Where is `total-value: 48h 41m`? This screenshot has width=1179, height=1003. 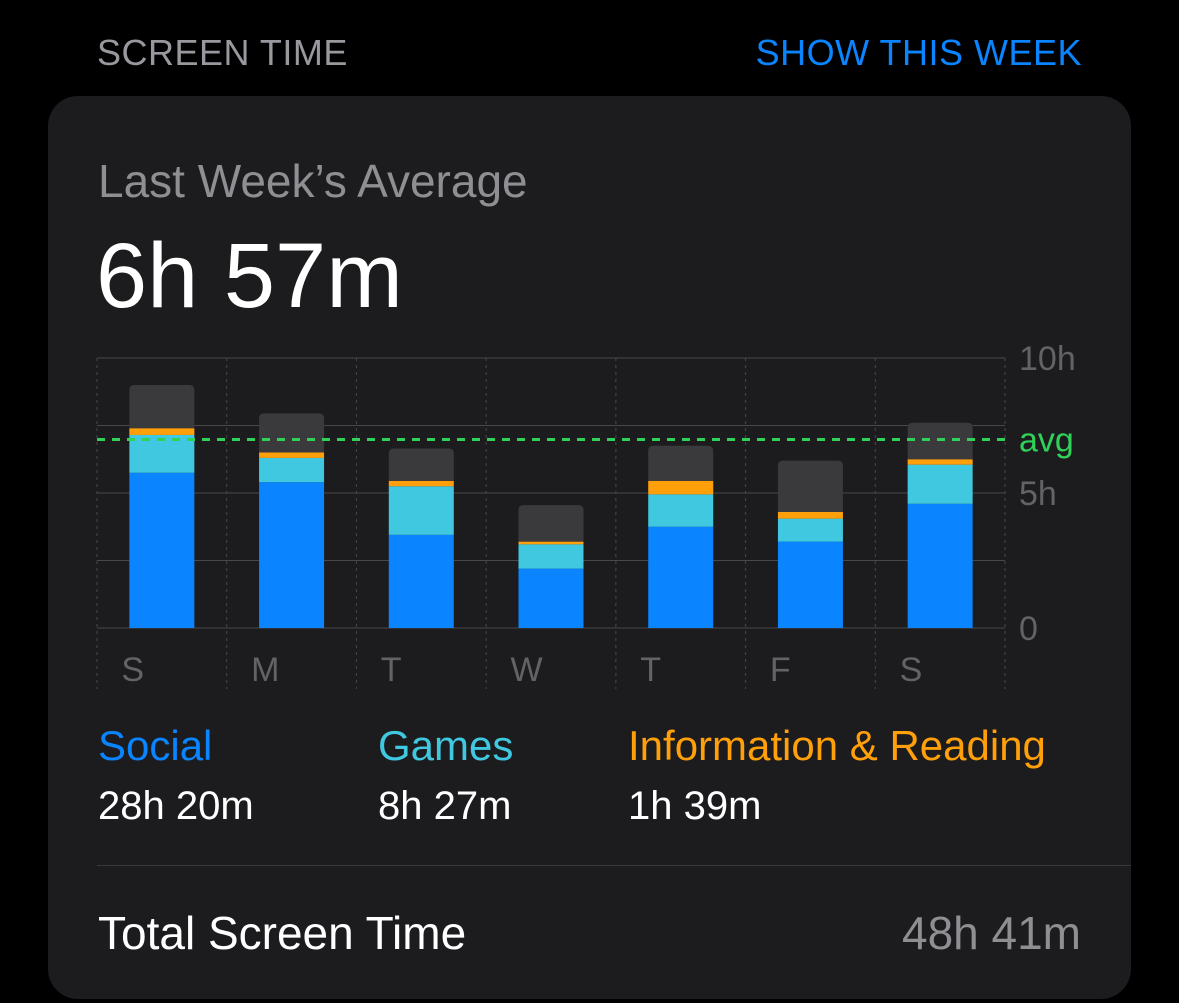
total-value: 48h 41m is located at coordinates (991, 933).